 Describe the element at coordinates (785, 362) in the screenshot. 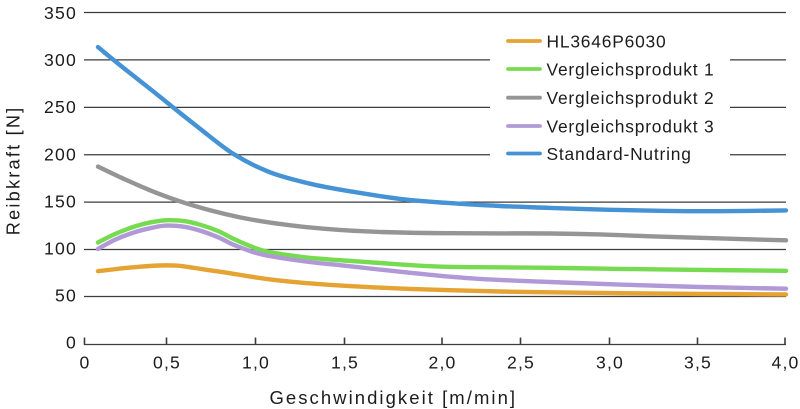

I see `svg-text: 4,0` at that location.